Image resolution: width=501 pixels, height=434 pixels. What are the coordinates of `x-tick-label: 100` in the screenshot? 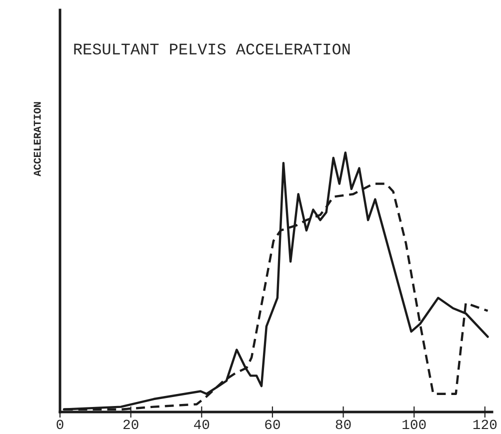 It's located at (414, 425).